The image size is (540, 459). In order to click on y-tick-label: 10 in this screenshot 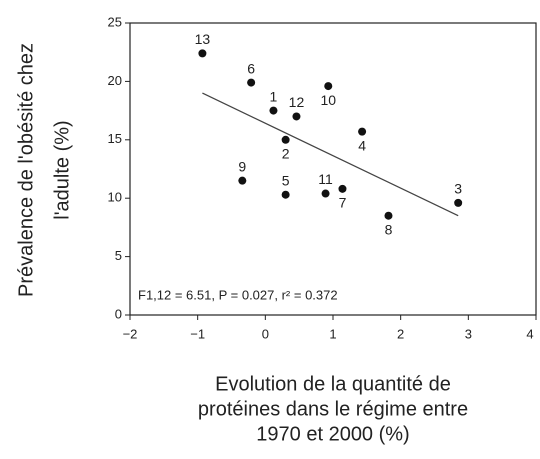, I will do `click(115, 197)`.